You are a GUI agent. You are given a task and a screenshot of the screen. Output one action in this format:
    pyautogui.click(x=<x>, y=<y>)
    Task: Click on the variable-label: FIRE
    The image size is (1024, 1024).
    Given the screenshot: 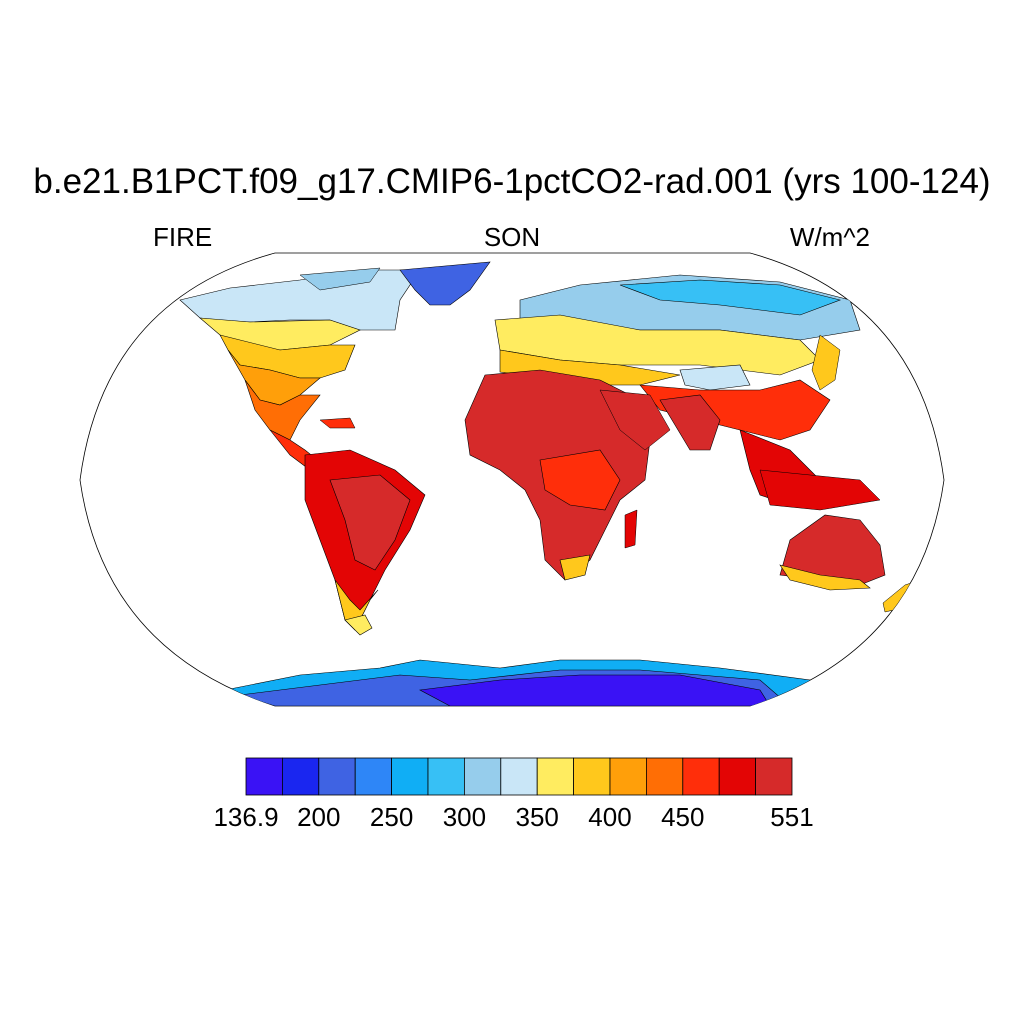 What is the action you would take?
    pyautogui.click(x=183, y=237)
    